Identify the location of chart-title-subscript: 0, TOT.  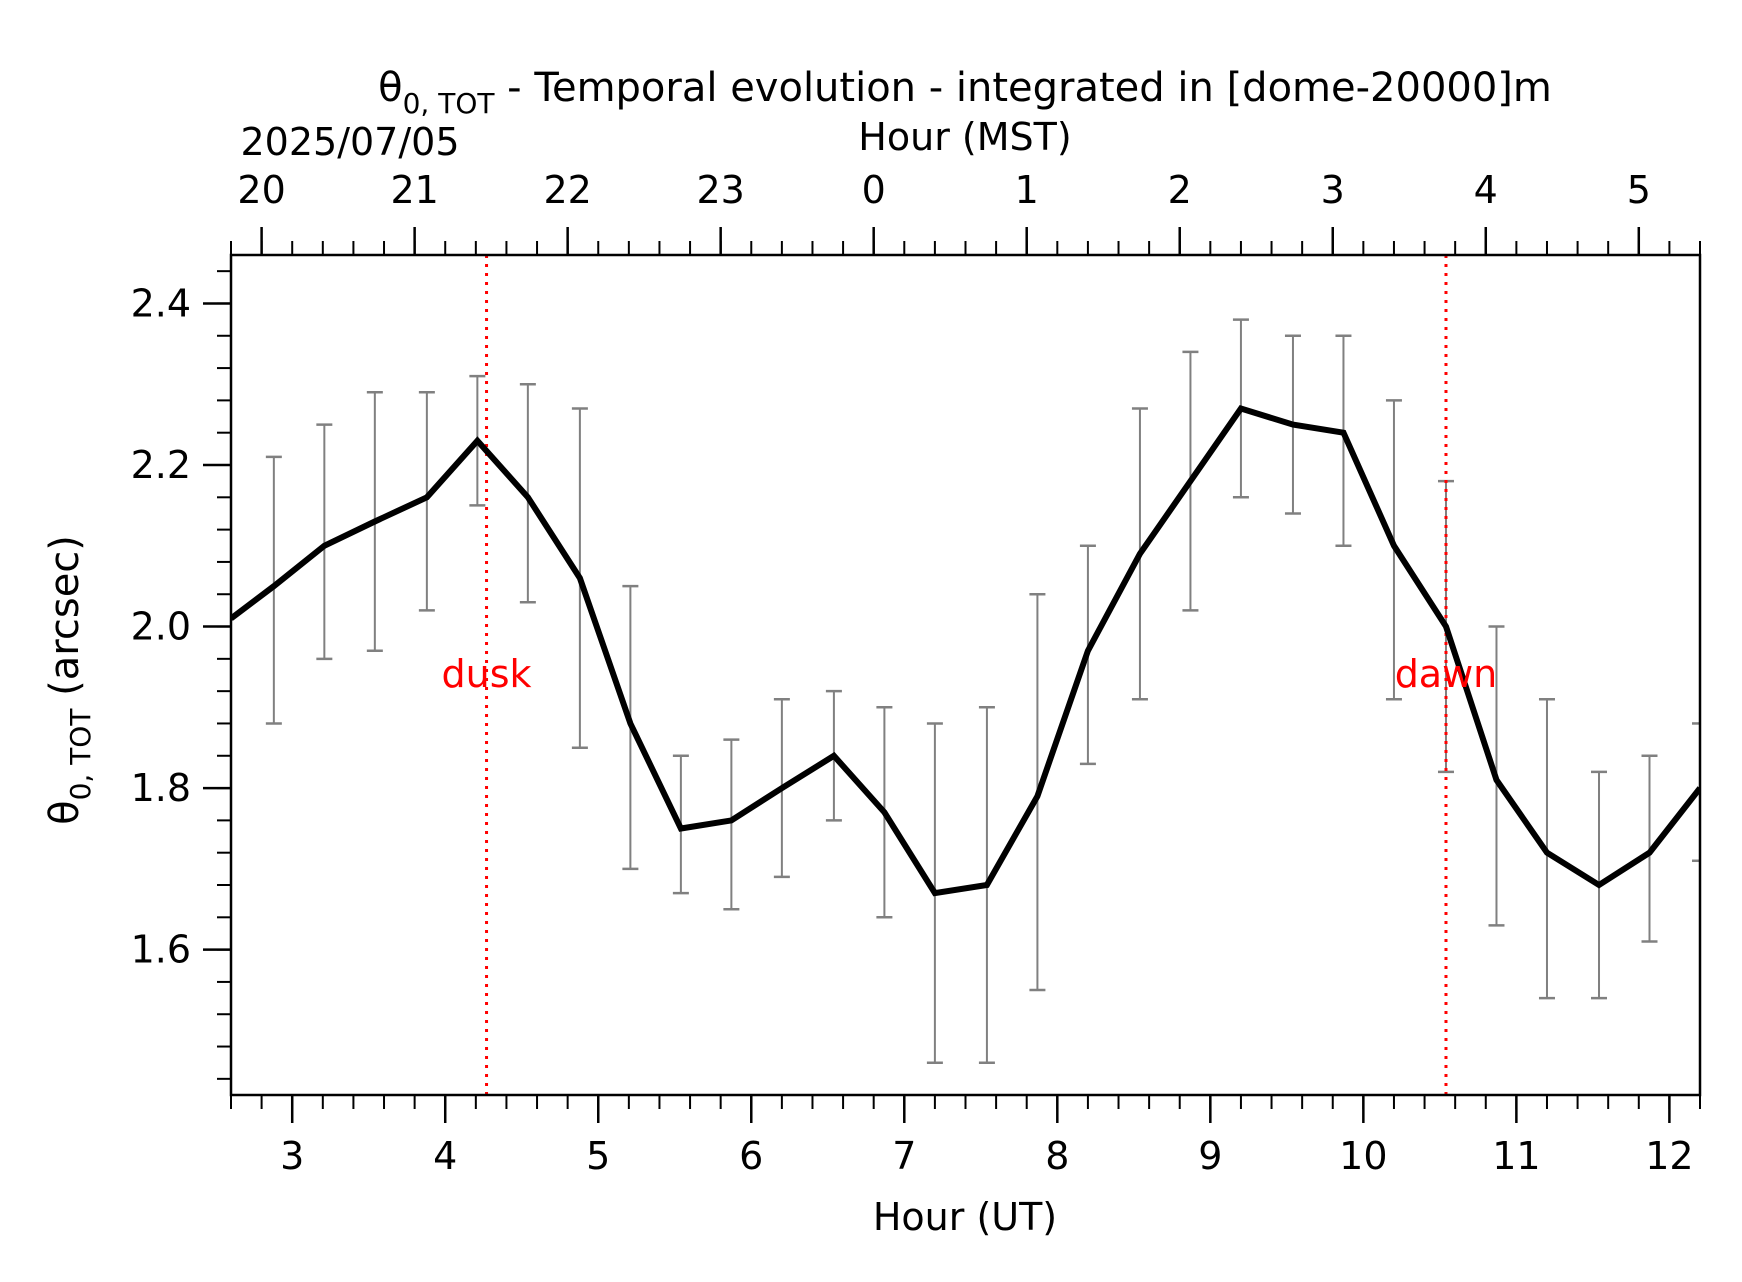
(449, 103).